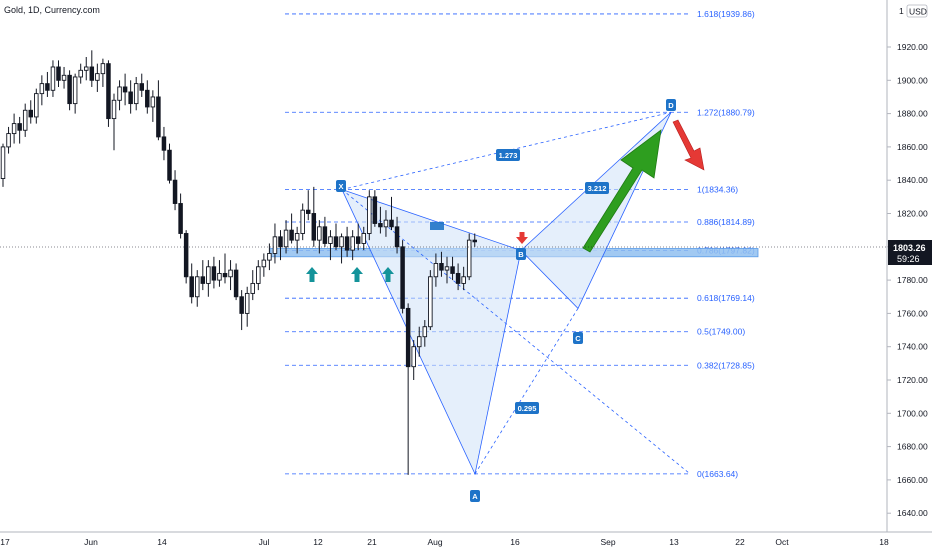 The image size is (932, 550). Describe the element at coordinates (912, 513) in the screenshot. I see `price-tick-label: 1640.00` at that location.